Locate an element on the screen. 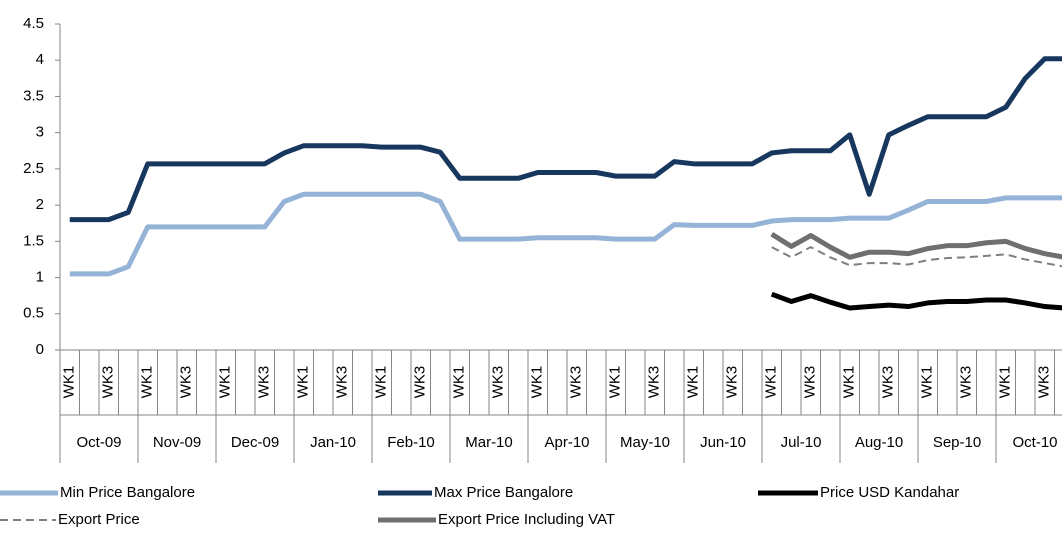  y-tick-label: 4 is located at coordinates (40, 59).